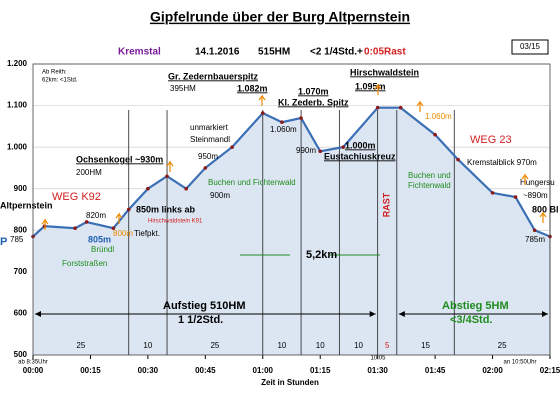  Describe the element at coordinates (166, 209) in the screenshot. I see `annotation: 850m links ab` at that location.